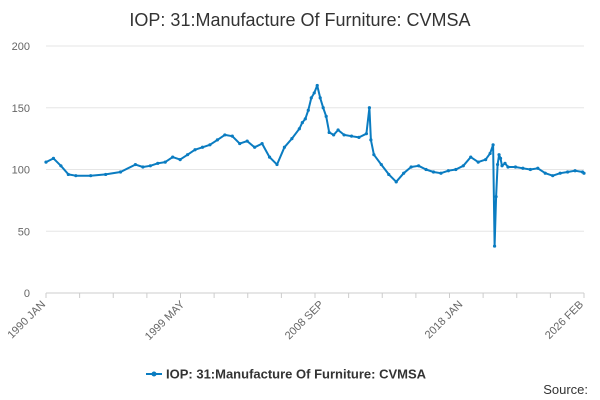  Describe the element at coordinates (296, 374) in the screenshot. I see `legend-label: IOP: 31:Manufacture Of Furniture: CVMSA` at that location.